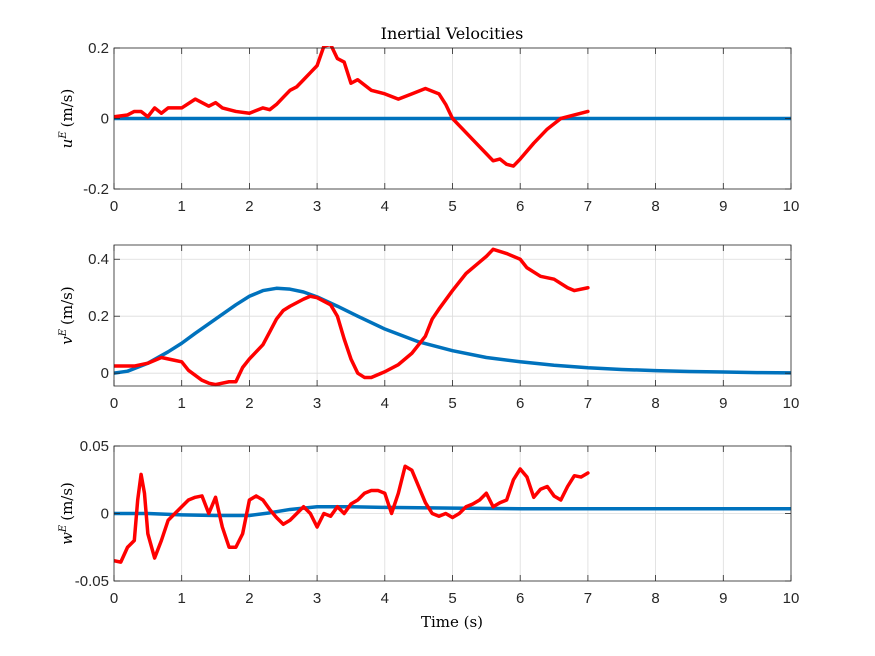 This screenshot has height=656, width=875. I want to click on ylabel-base: w, so click(67, 538).